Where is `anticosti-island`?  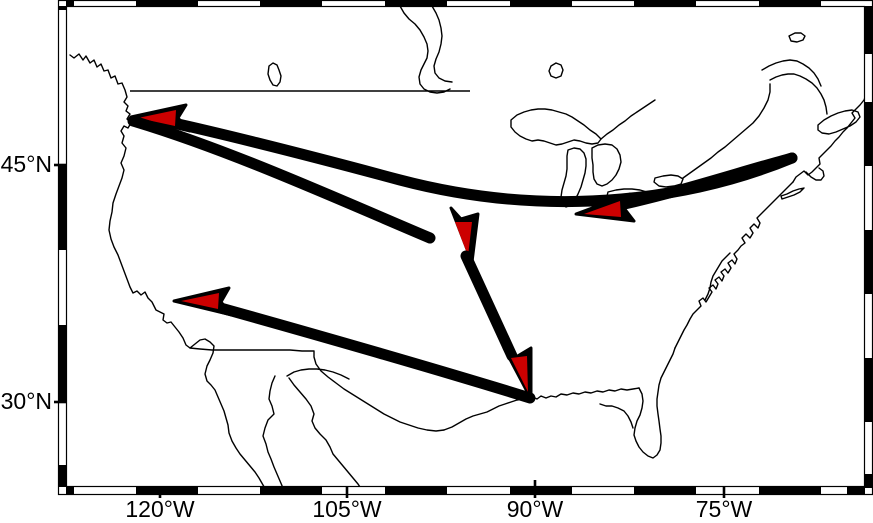 anticosti-island is located at coordinates (797, 37).